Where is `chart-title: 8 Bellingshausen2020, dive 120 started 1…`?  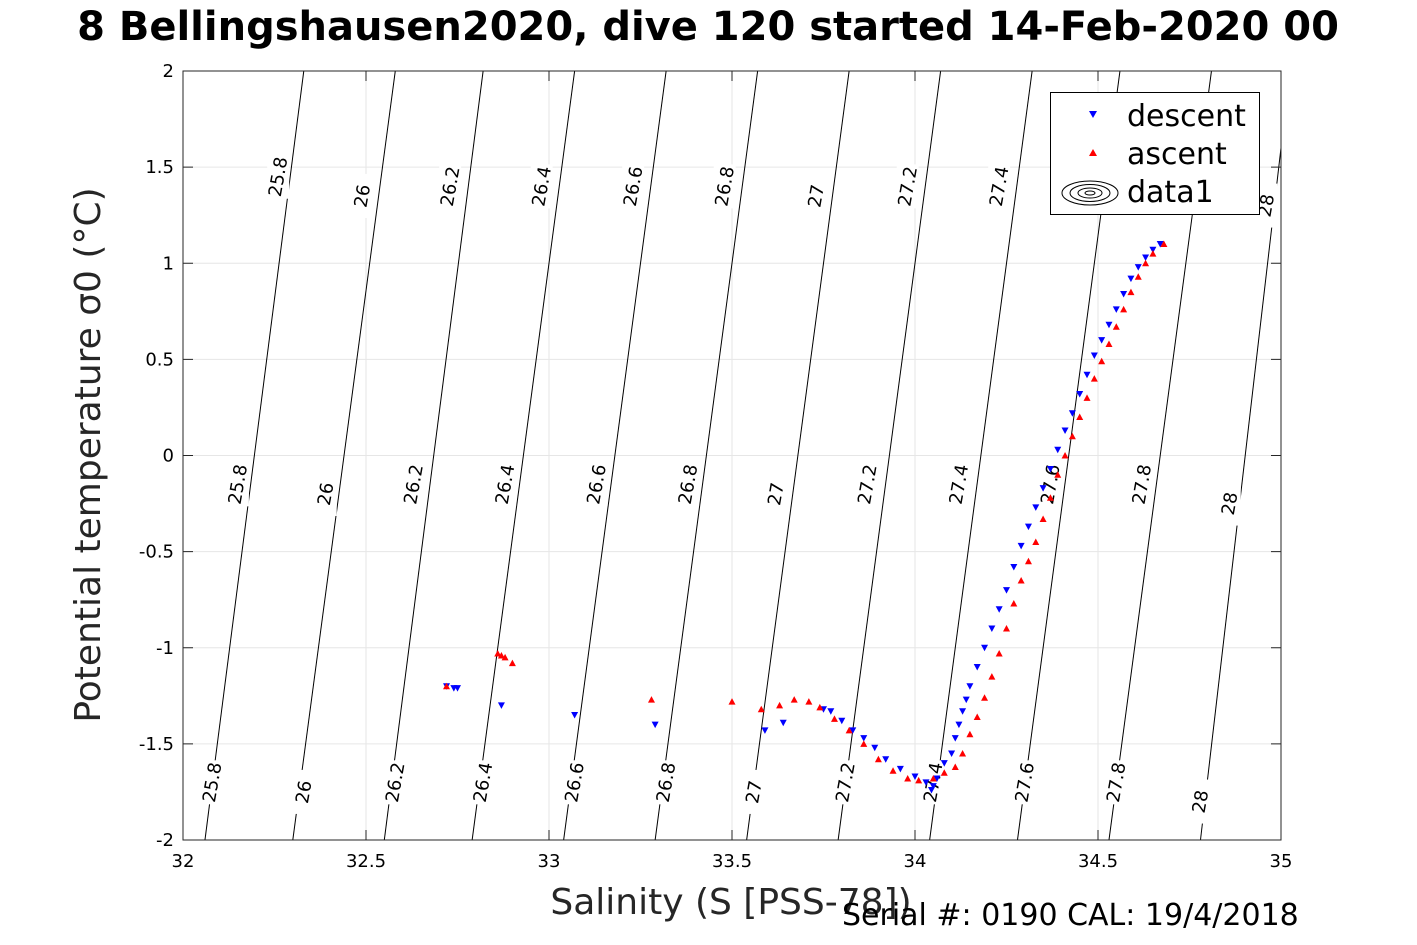 chart-title: 8 Bellingshausen2020, dive 120 started 1… is located at coordinates (708, 27).